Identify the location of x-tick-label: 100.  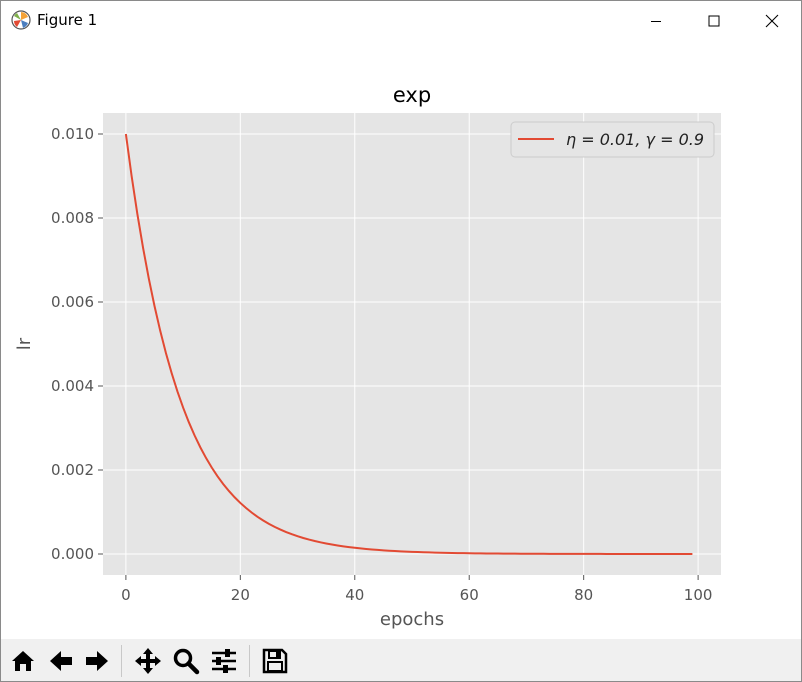
(698, 595).